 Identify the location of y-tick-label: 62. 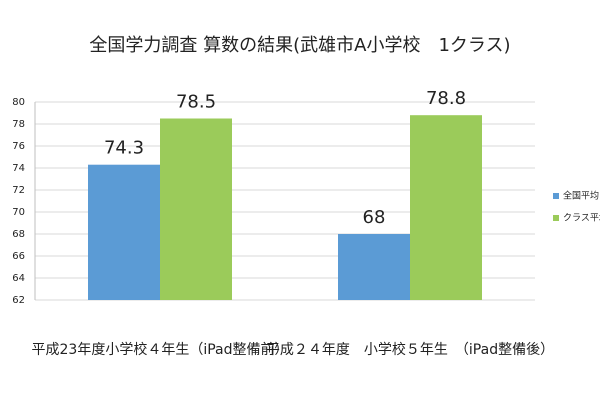
(18, 300).